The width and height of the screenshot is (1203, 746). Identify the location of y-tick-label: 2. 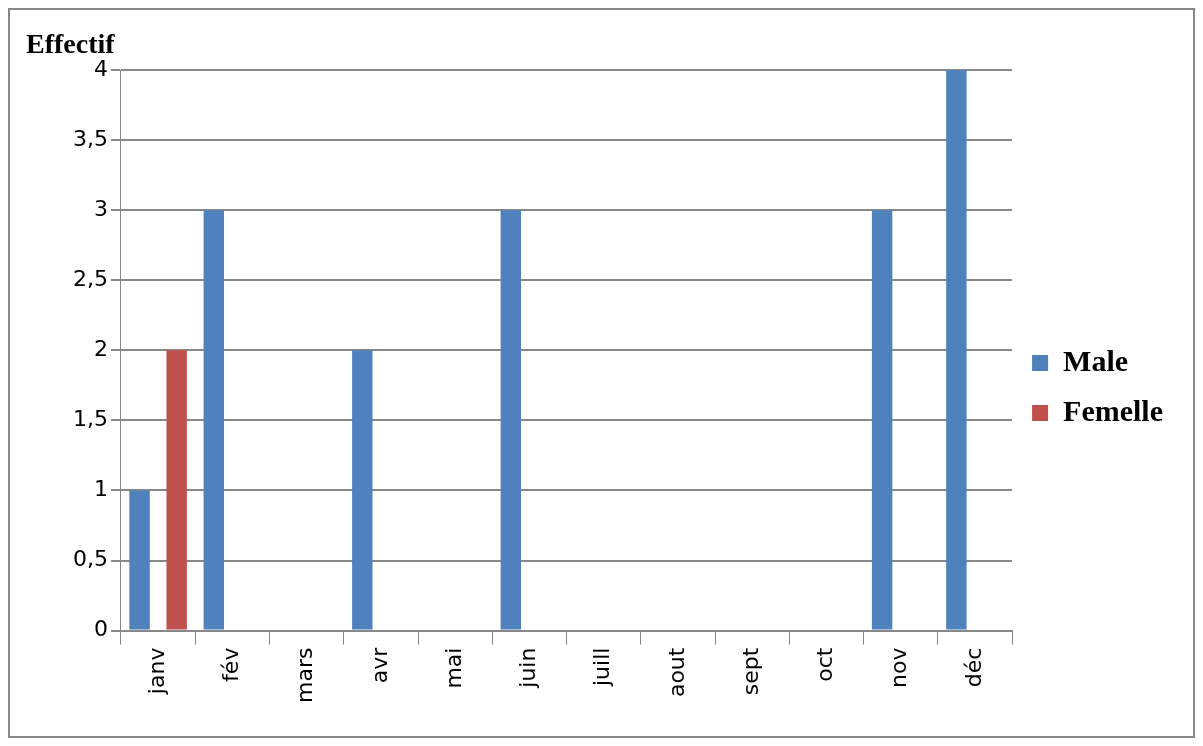
(100, 349).